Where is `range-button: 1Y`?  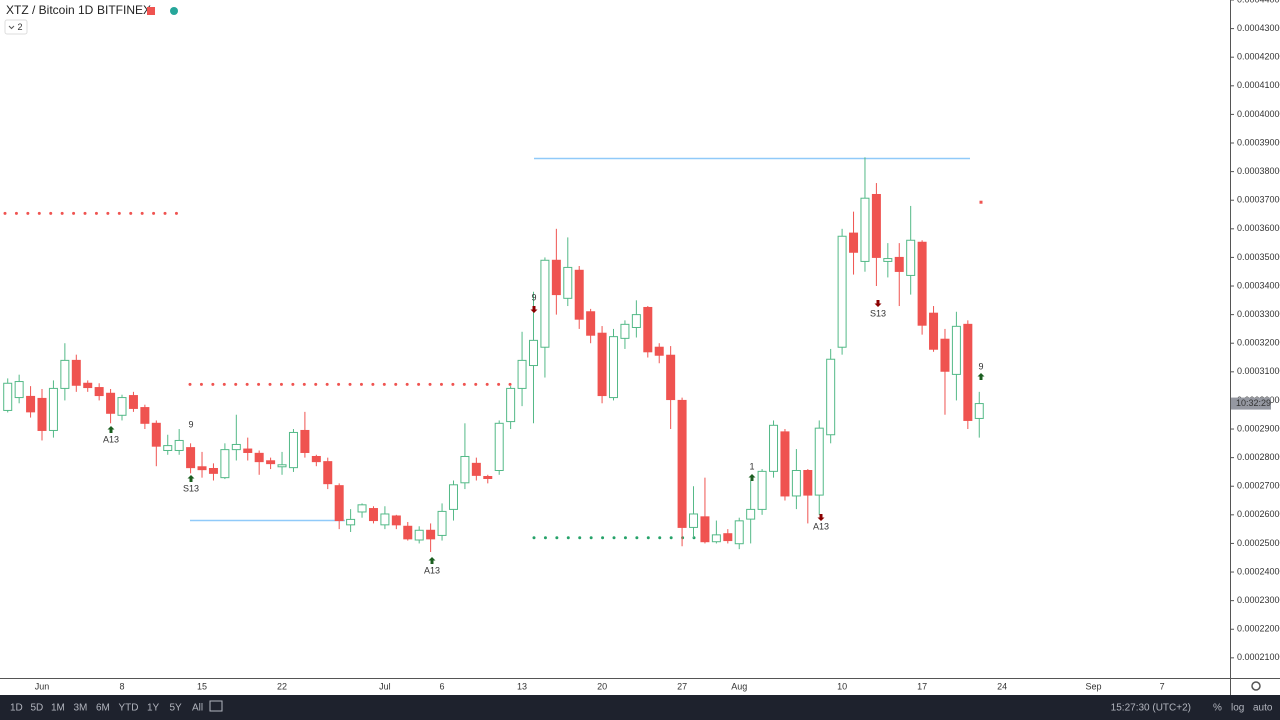 range-button: 1Y is located at coordinates (153, 708).